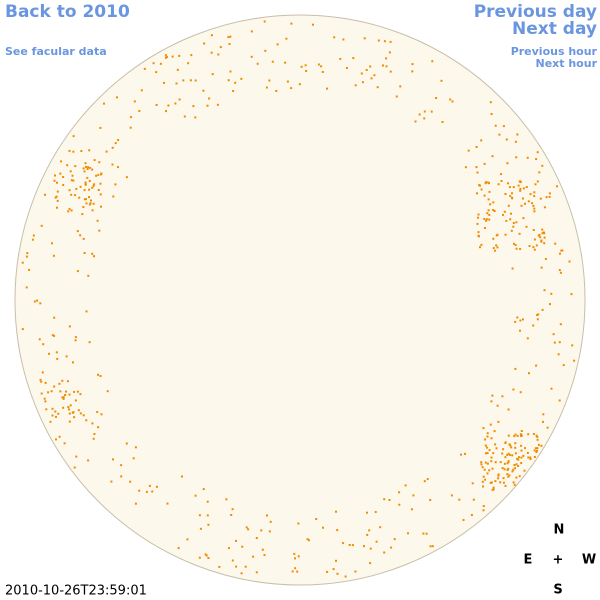 The image size is (600, 600). What do you see at coordinates (554, 51) in the screenshot?
I see `previous-hour-link: Previous hour` at bounding box center [554, 51].